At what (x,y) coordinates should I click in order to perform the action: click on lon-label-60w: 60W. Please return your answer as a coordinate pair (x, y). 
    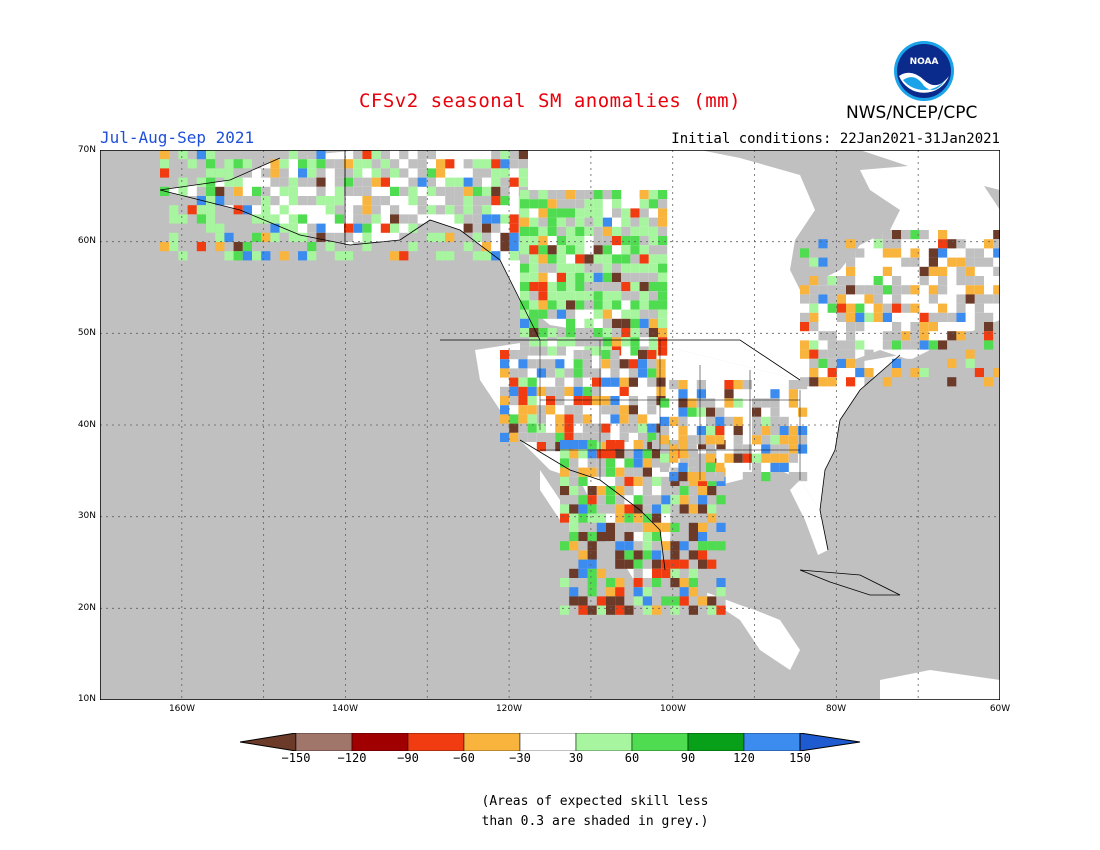
    Looking at the image, I should click on (1000, 709).